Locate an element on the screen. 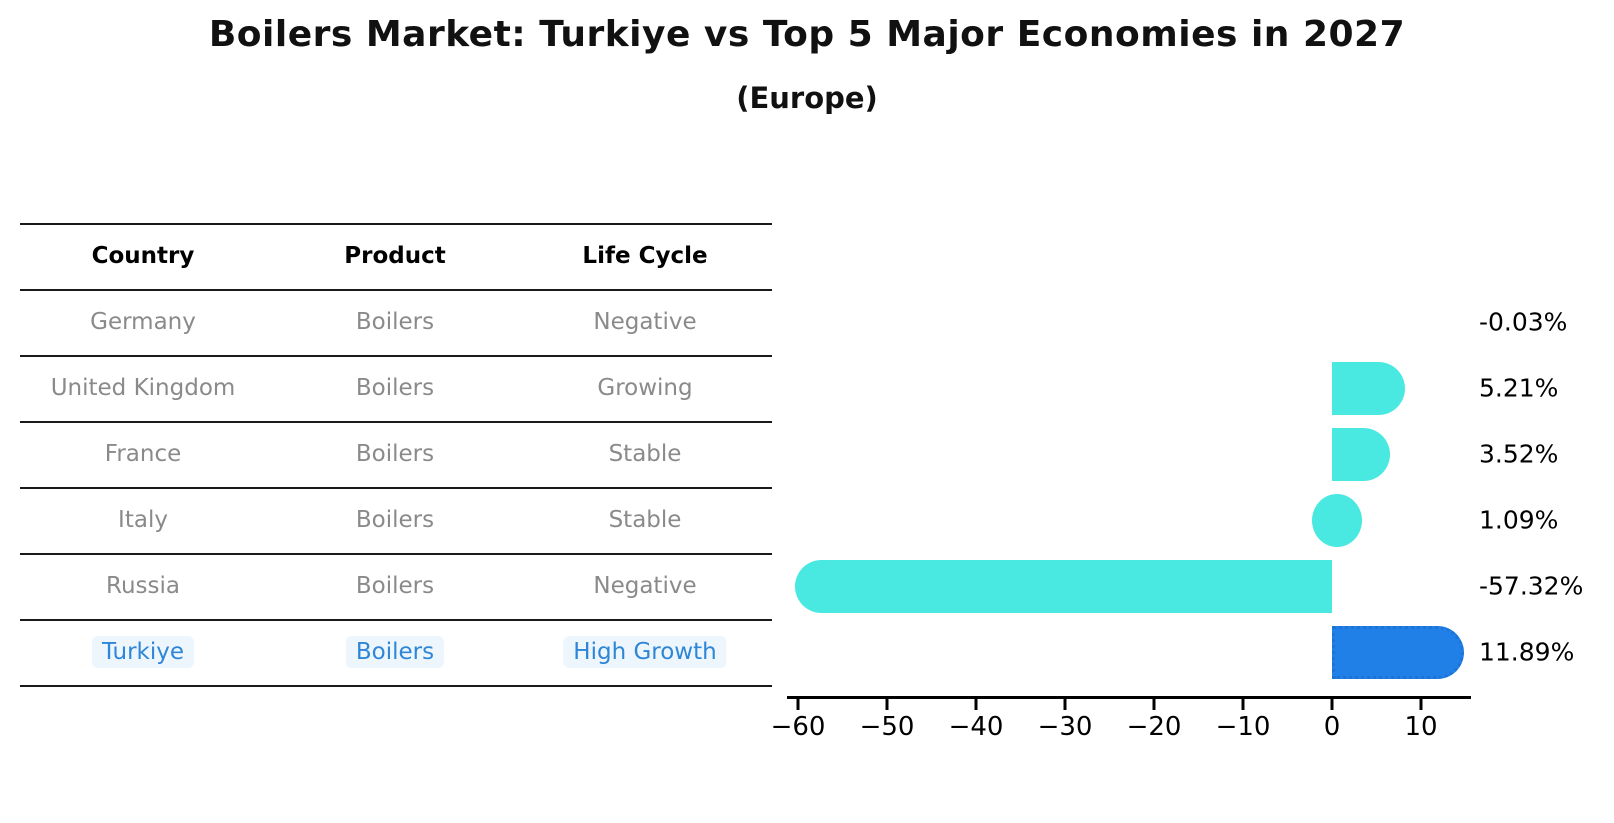 This screenshot has height=823, width=1614. chart-subtitle: (Europe) is located at coordinates (807, 98).